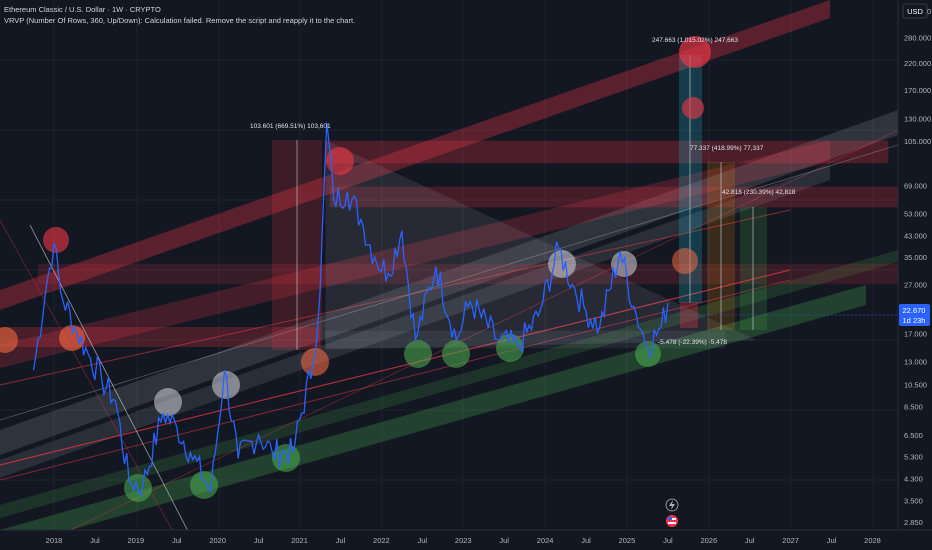  Describe the element at coordinates (381, 540) in the screenshot. I see `time-axis-tick: 2022` at that location.